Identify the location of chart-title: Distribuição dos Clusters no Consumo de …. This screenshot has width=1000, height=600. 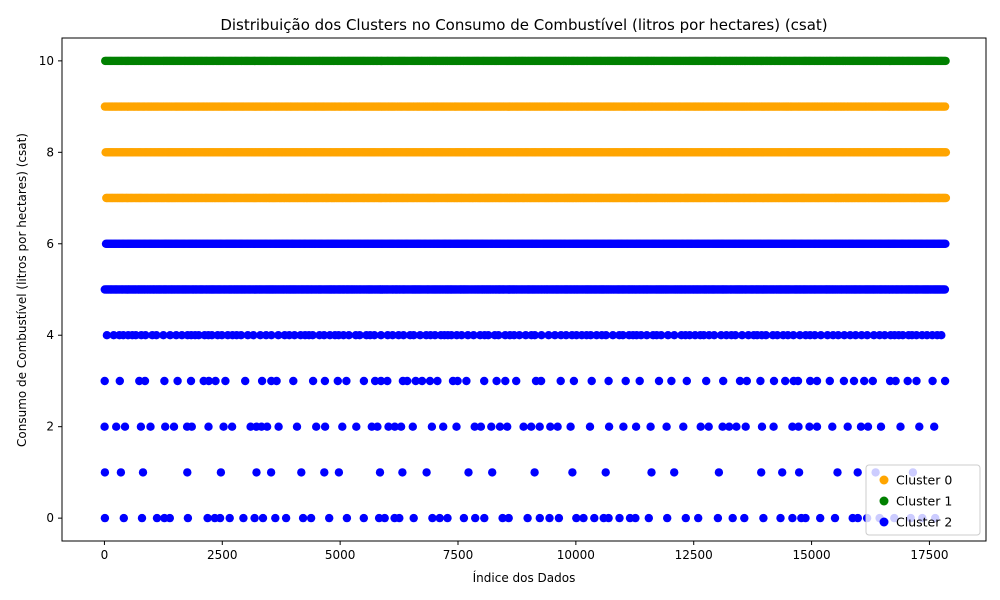
(523, 25).